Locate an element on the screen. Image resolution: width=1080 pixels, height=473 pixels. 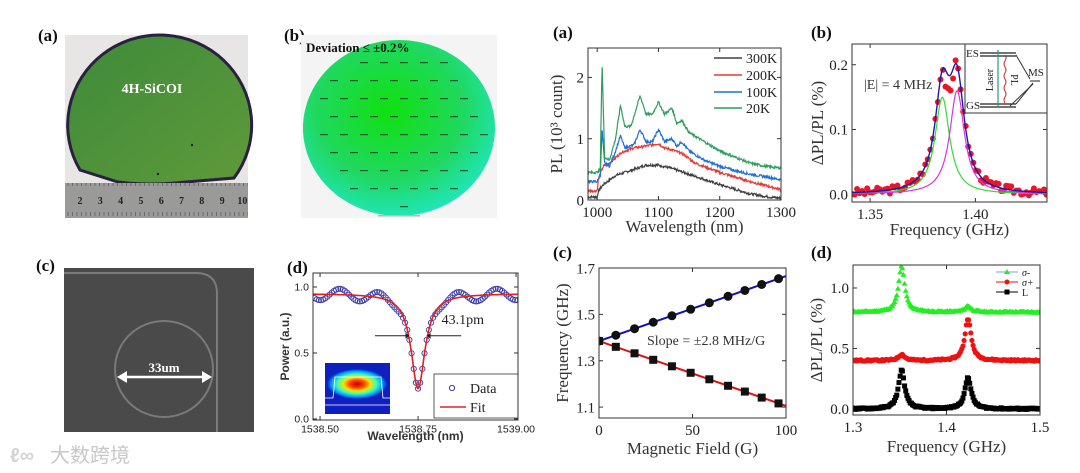
x-axis-label: Magnetic Field (G) is located at coordinates (692, 448).